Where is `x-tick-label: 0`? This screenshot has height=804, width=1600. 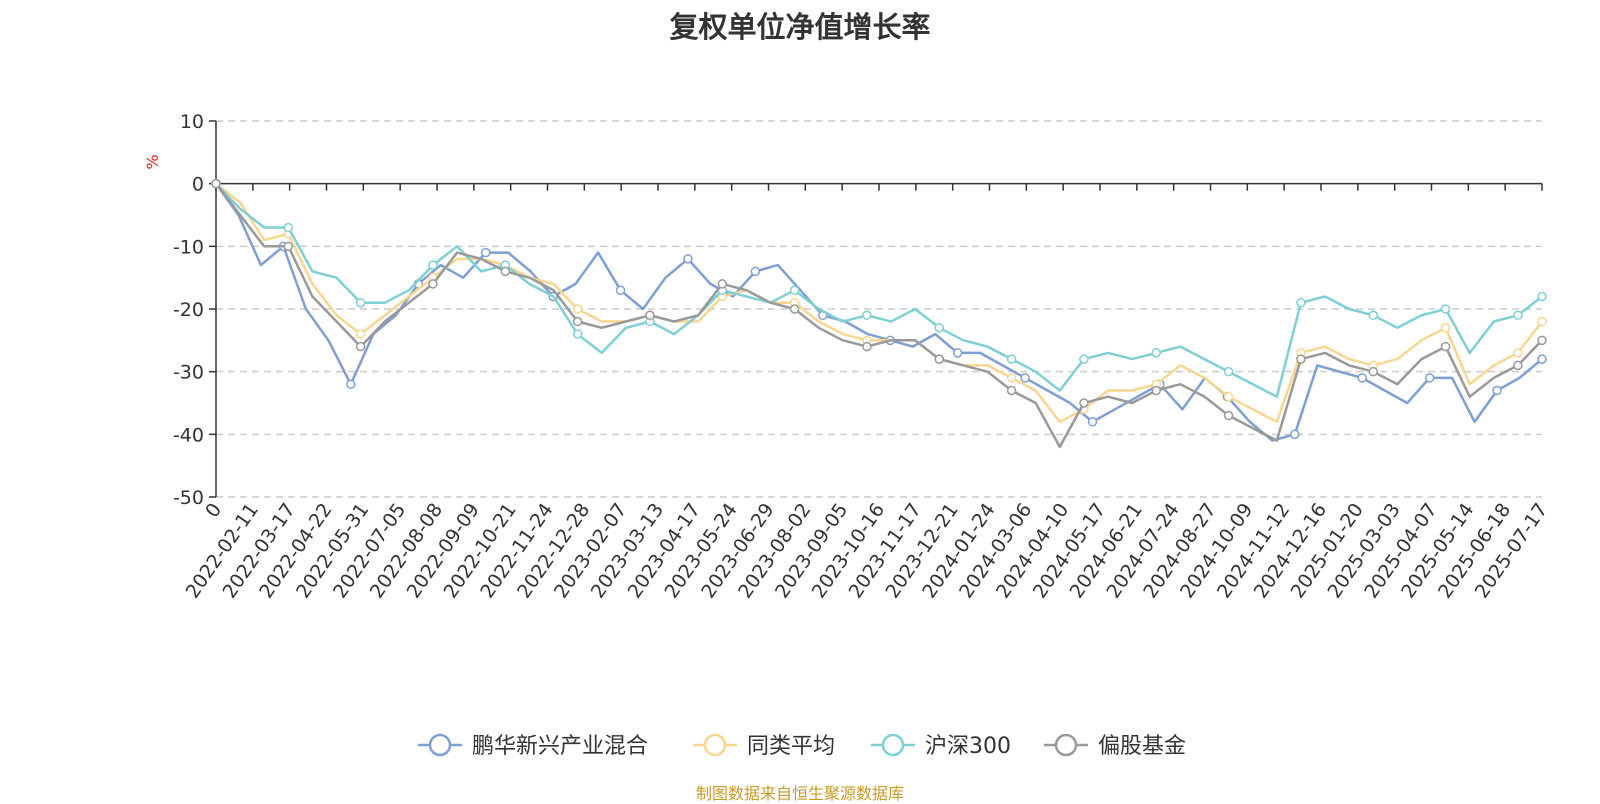
x-tick-label: 0 is located at coordinates (213, 510).